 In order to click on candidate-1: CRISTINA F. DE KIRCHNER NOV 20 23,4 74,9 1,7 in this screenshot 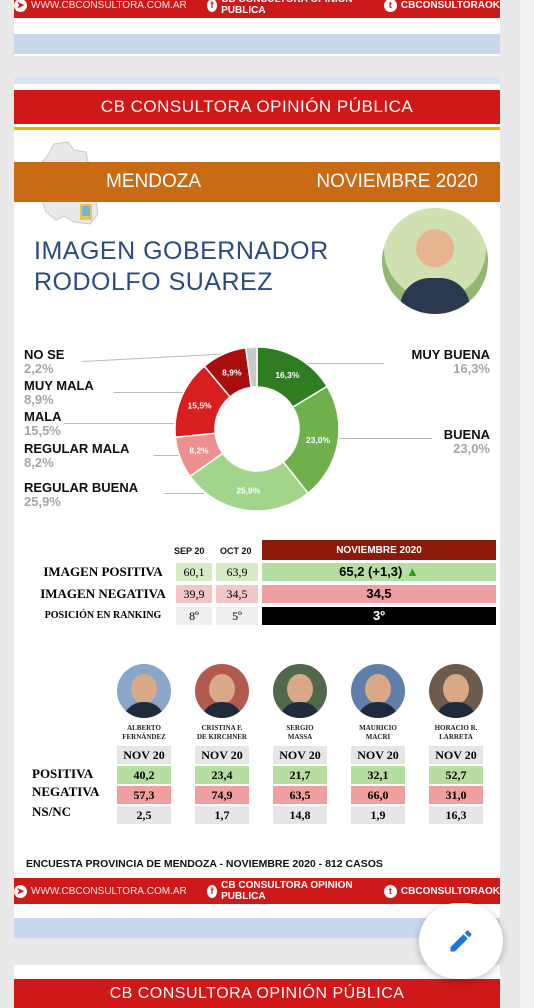, I will do `click(222, 744)`.